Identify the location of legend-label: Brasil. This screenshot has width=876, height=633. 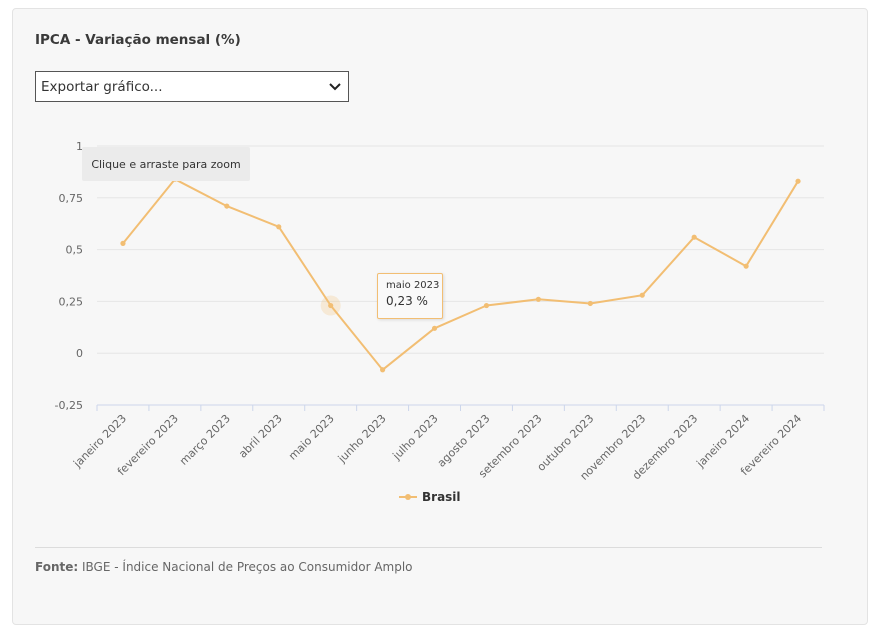
(441, 497).